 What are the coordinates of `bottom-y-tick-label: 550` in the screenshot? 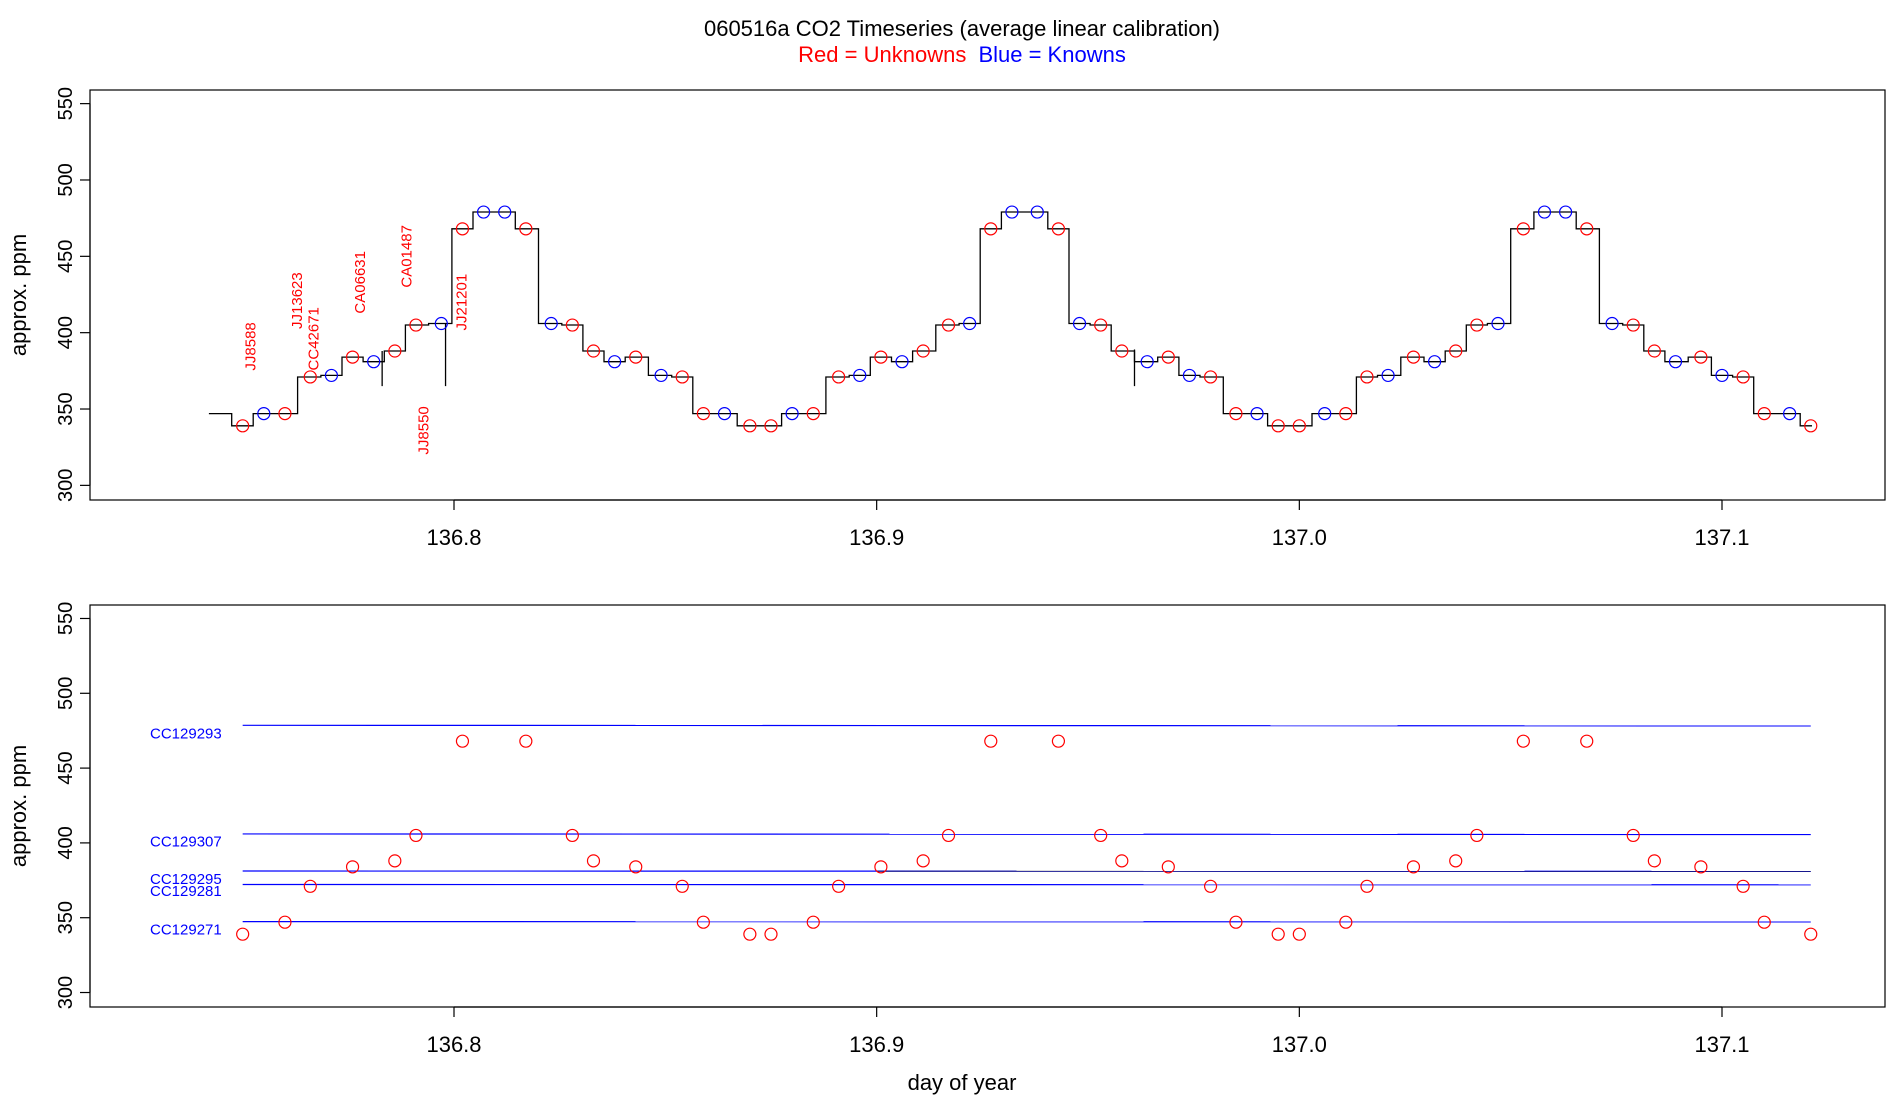 It's located at (66, 618).